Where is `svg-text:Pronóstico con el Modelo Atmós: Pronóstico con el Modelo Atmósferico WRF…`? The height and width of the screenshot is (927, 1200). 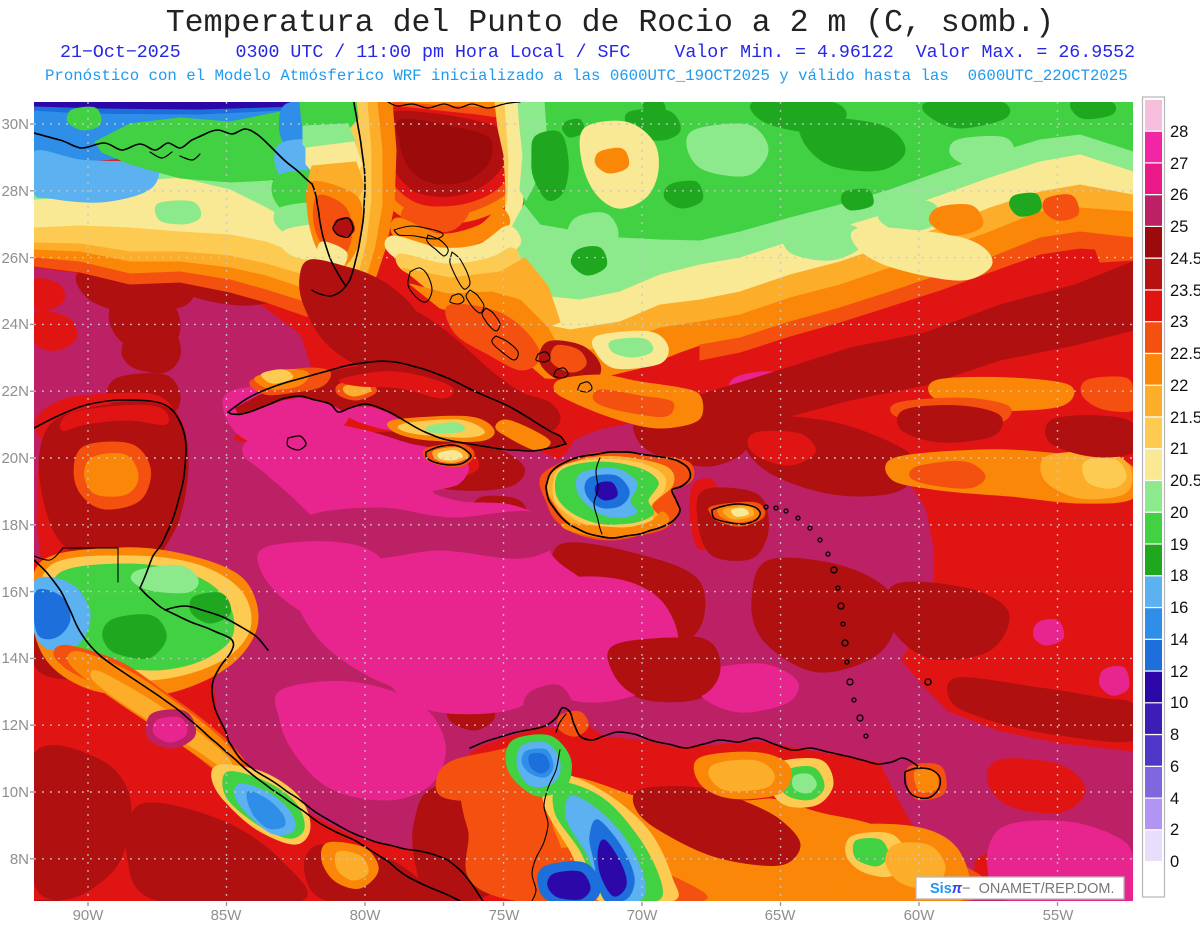
svg-text:Pronóstico con el Modelo Atmós: Pronóstico con el Modelo Atmósferico WRF… is located at coordinates (586, 76).